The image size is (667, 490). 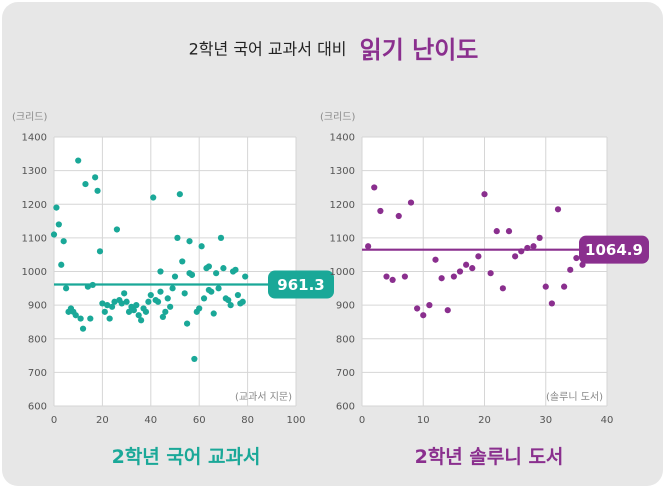 I want to click on solution-ytick-label-6: 1200, so click(x=342, y=205).